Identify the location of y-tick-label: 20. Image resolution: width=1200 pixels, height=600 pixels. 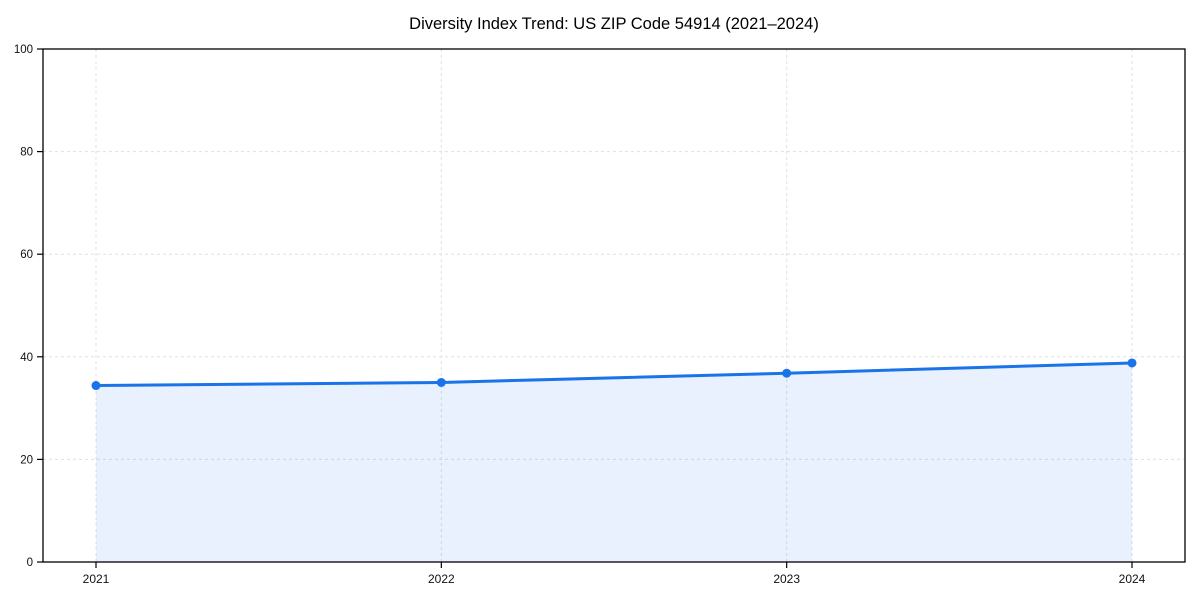
(26, 460).